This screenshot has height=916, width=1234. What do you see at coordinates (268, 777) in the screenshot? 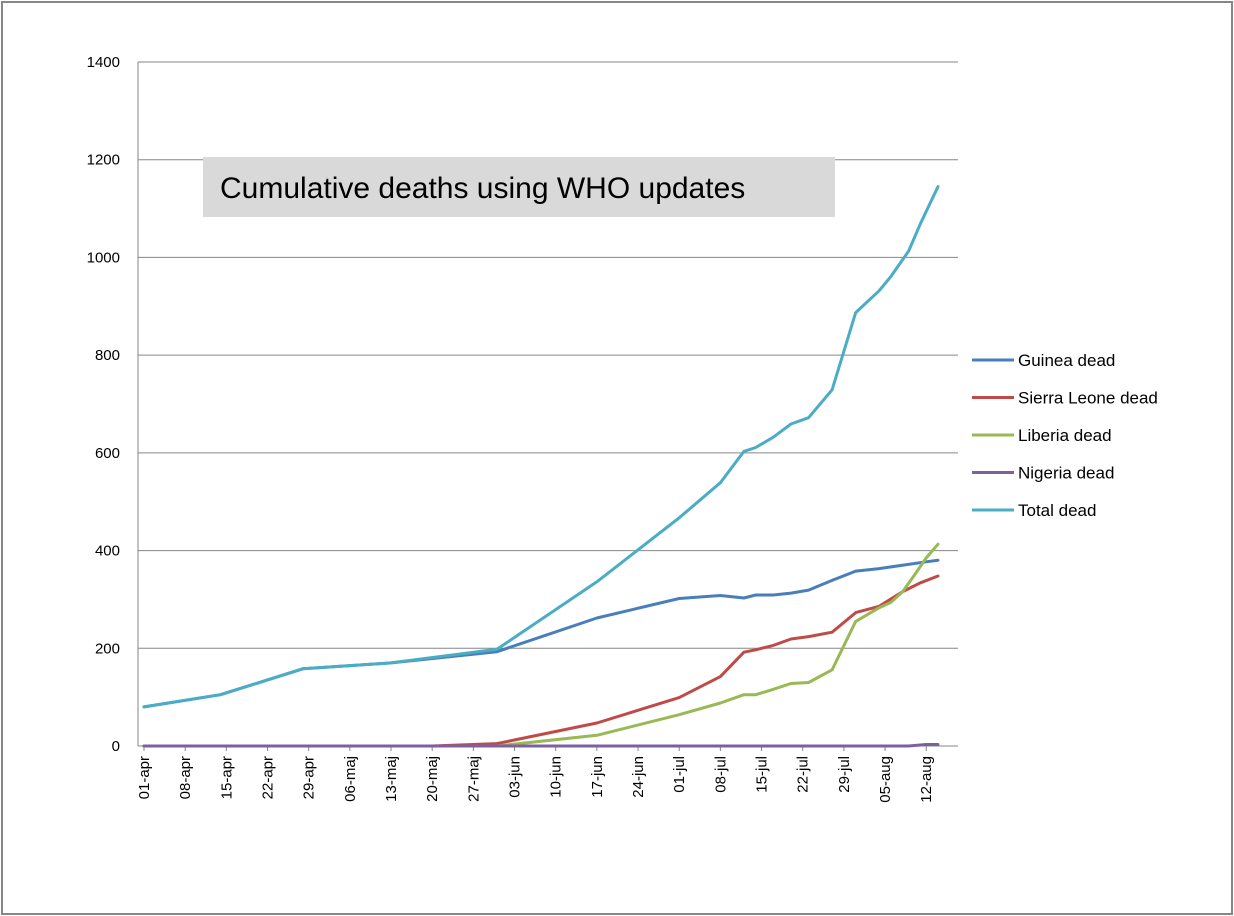
I see `x-tick-label: 22-apr` at bounding box center [268, 777].